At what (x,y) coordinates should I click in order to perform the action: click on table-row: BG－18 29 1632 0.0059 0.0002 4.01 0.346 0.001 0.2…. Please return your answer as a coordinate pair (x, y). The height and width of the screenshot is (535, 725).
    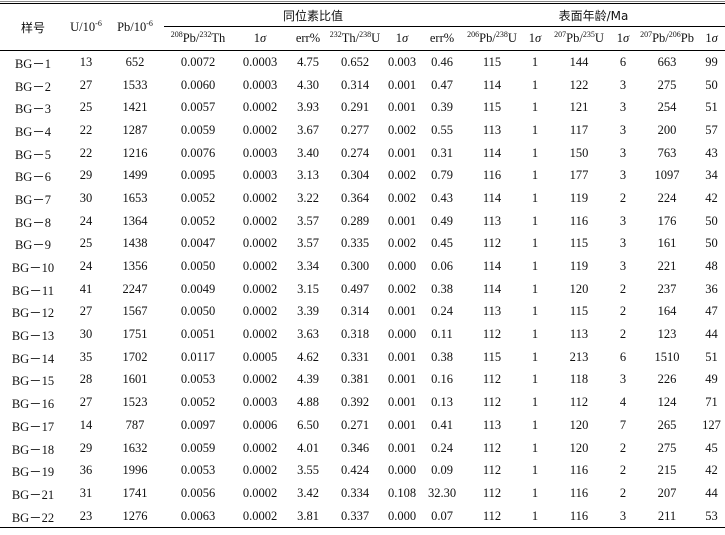
    Looking at the image, I should click on (362, 448).